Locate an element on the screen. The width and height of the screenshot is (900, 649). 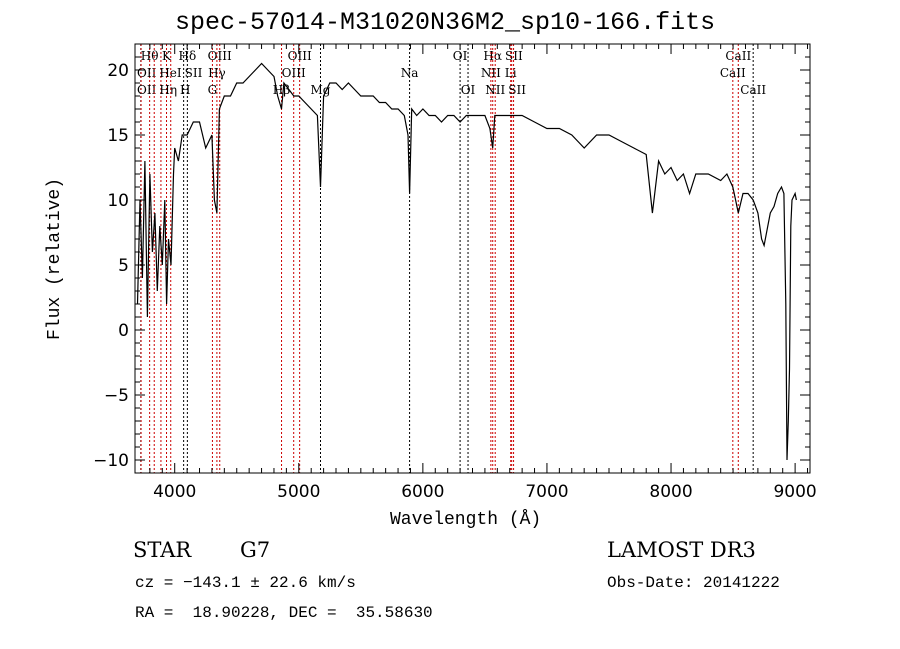
x-tick-label: 8000 is located at coordinates (670, 492).